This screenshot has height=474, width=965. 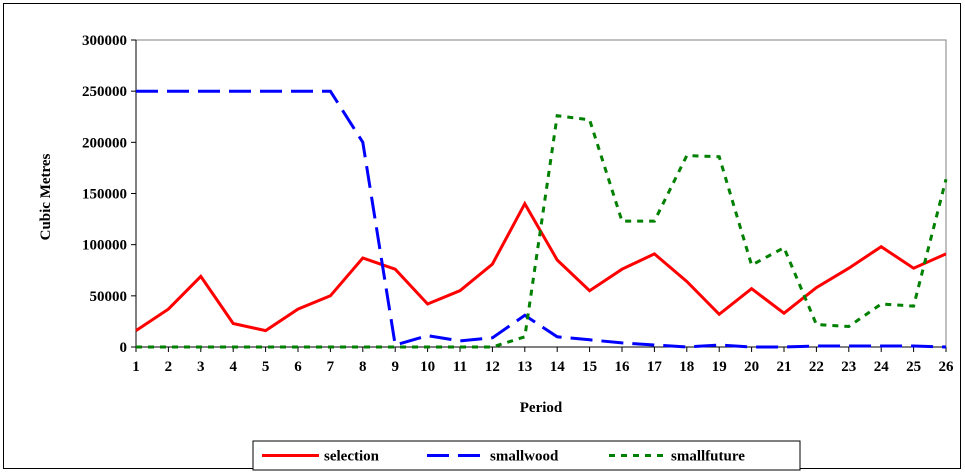 What do you see at coordinates (136, 367) in the screenshot?
I see `x-tick-label: 1` at bounding box center [136, 367].